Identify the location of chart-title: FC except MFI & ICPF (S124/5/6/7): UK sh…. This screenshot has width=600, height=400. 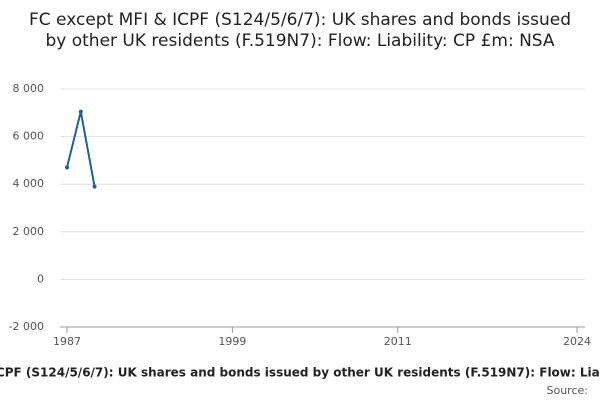
(300, 30).